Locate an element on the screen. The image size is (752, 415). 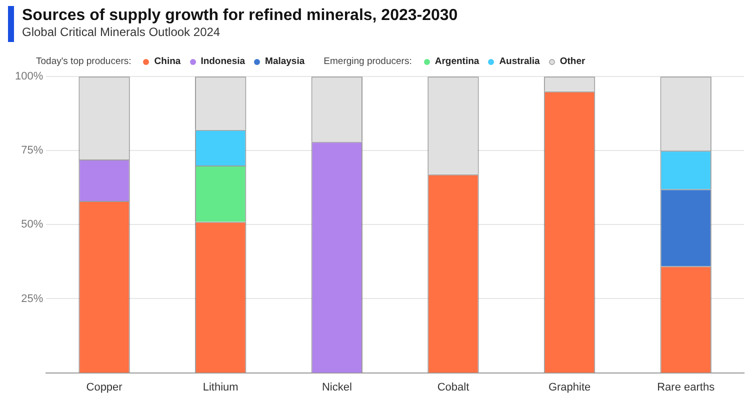
legend-label: Indonesia is located at coordinates (223, 61).